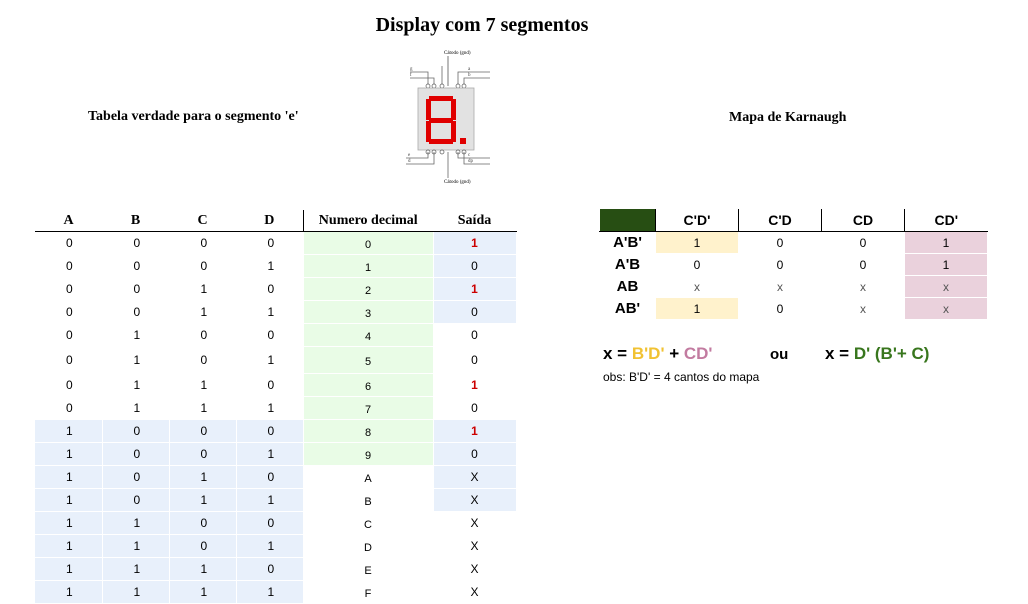 This screenshot has height=604, width=1028. Describe the element at coordinates (368, 523) in the screenshot. I see `decimal-cell: C` at that location.